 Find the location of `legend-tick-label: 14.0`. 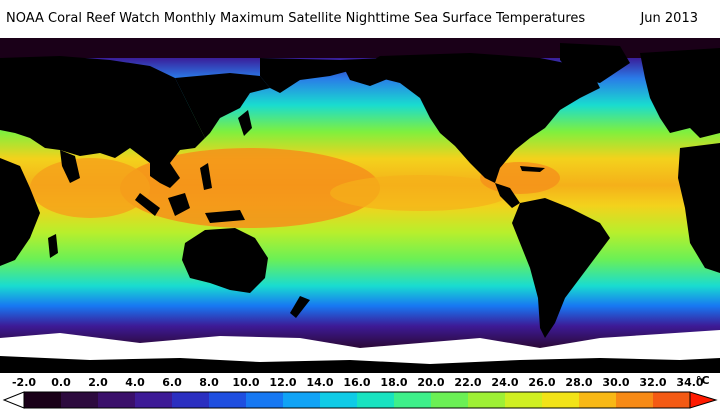

legend-tick-label: 14.0 is located at coordinates (320, 382).